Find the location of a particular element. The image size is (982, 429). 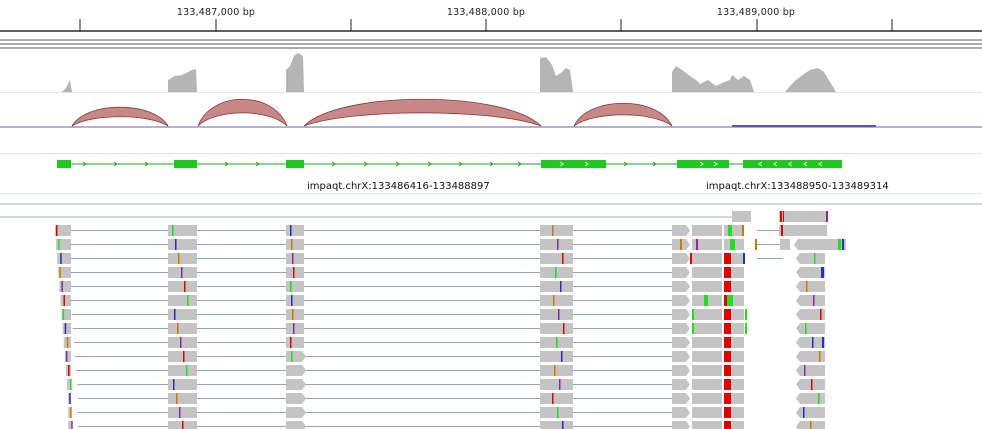

ruler-label-133487000: 133,487,000 bp is located at coordinates (216, 12).